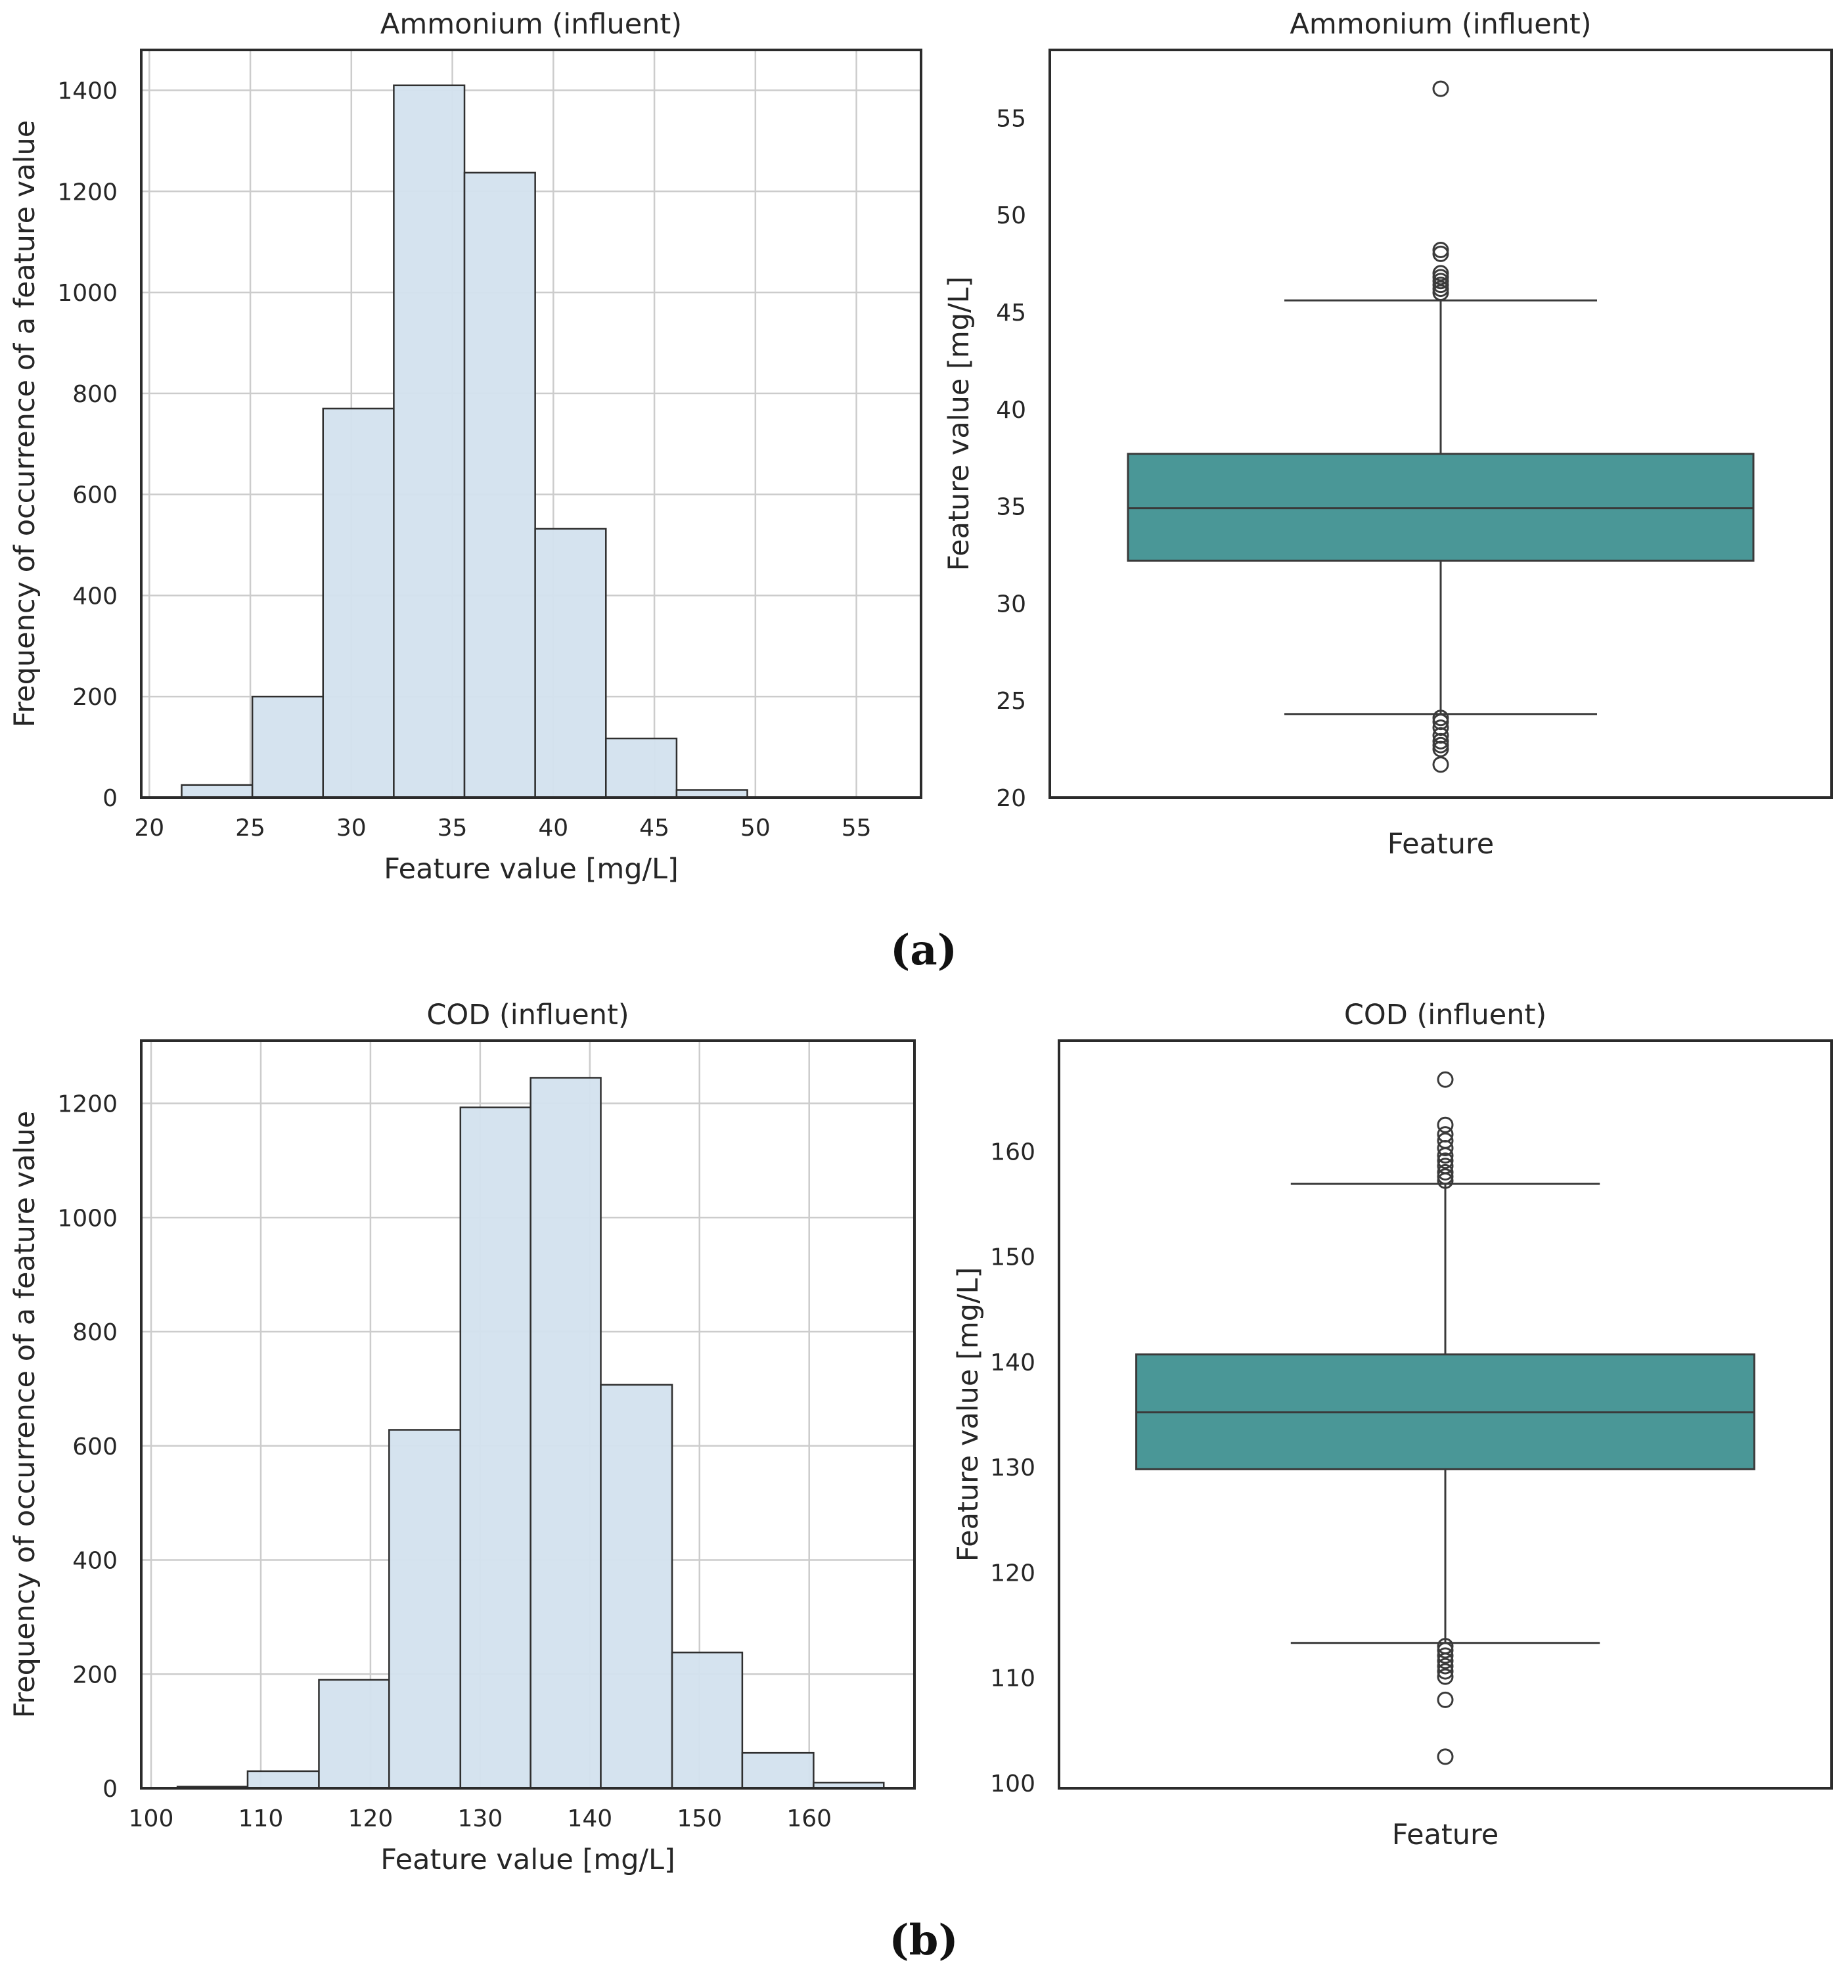 This screenshot has width=1848, height=1988. Describe the element at coordinates (1012, 1573) in the screenshot. I see `y-tick-label: 120` at that location.